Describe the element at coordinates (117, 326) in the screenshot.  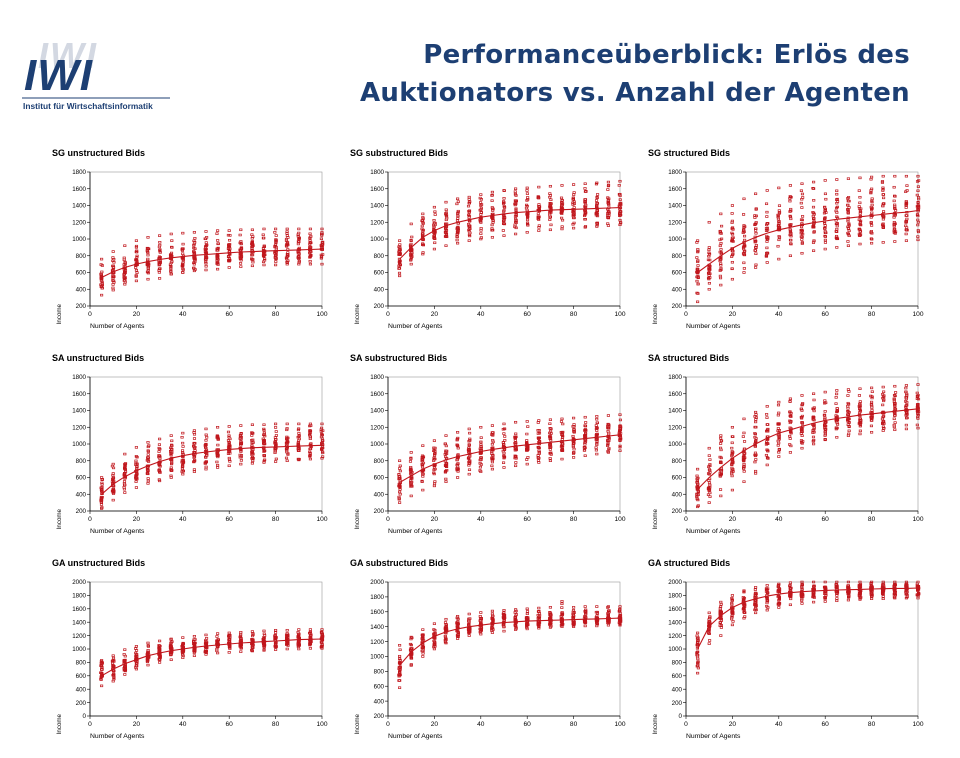
I see `x-axis-label: Number of Agents` at that location.